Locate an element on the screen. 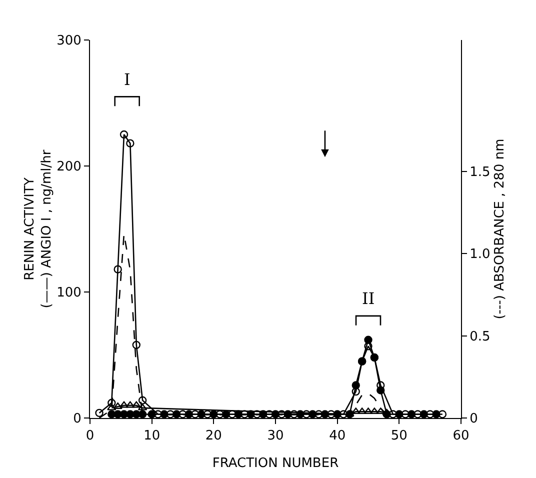  x-tick-label: 40 is located at coordinates (337, 436).